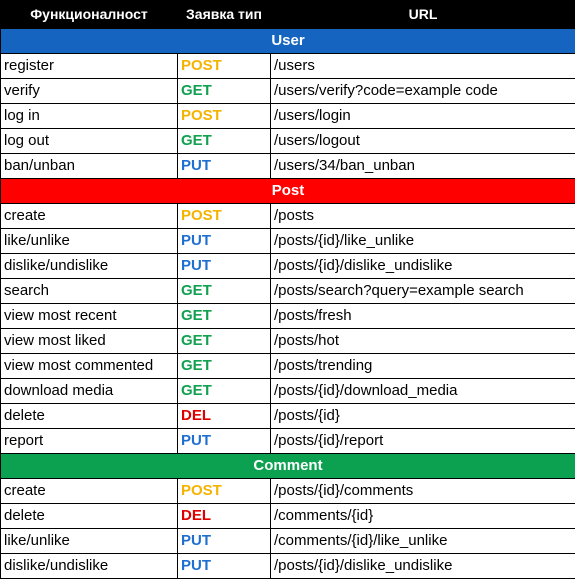 The height and width of the screenshot is (579, 575). I want to click on url-cell: /users/verify?code=example code, so click(423, 91).